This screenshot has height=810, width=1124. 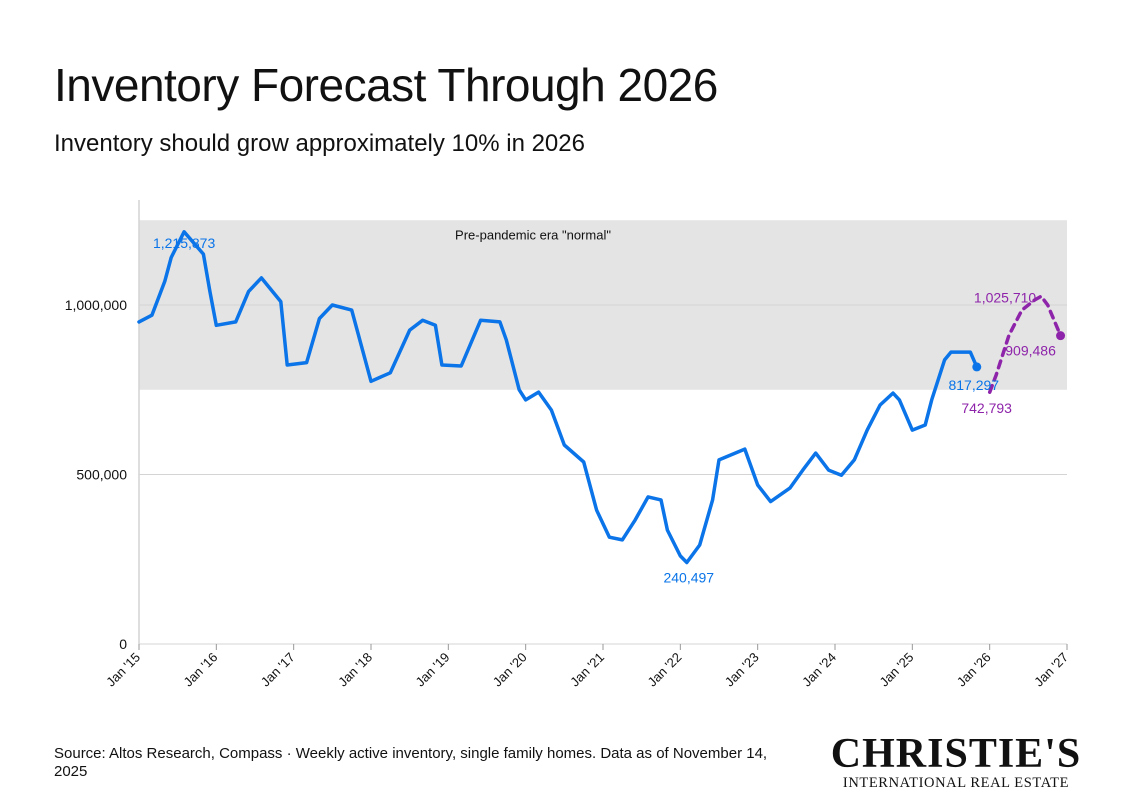 What do you see at coordinates (688, 577) in the screenshot?
I see `data-label: 240,497` at bounding box center [688, 577].